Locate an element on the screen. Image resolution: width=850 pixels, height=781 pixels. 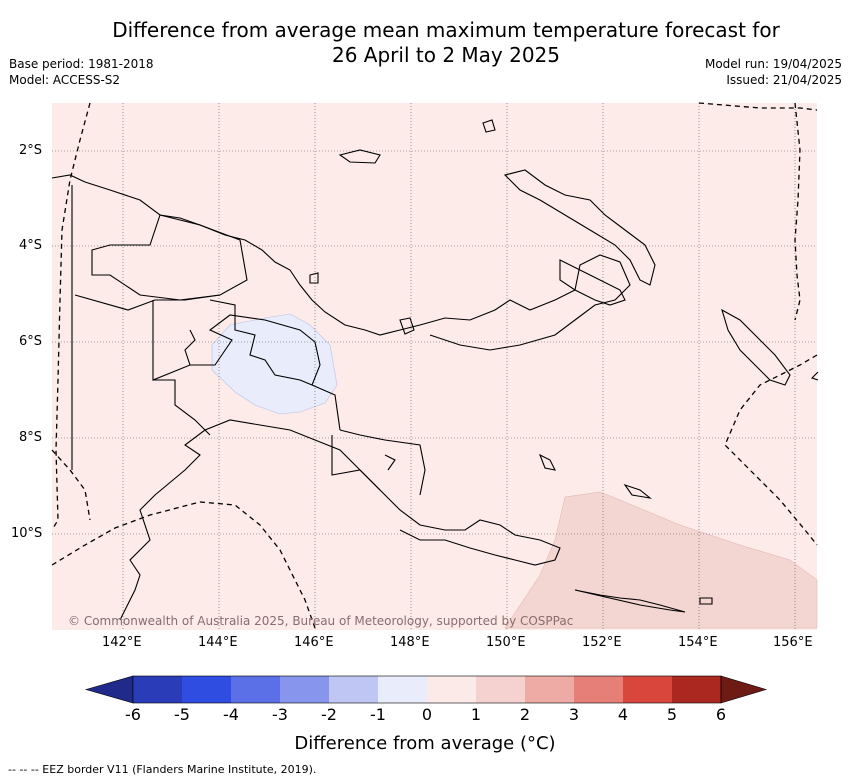
colorbar-tick-label: -5 is located at coordinates (182, 714).